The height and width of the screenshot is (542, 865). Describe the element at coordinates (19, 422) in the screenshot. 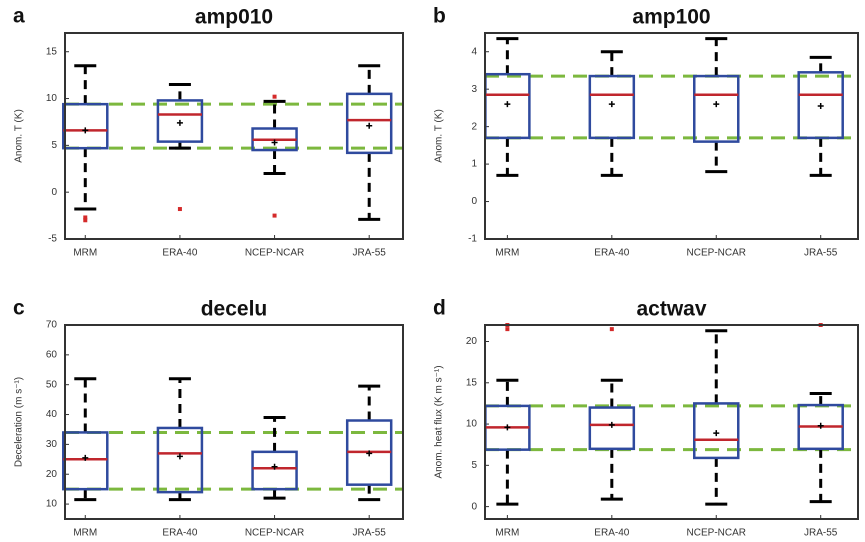

I see `y-axis-label: Deceleration (m s⁻¹)` at that location.